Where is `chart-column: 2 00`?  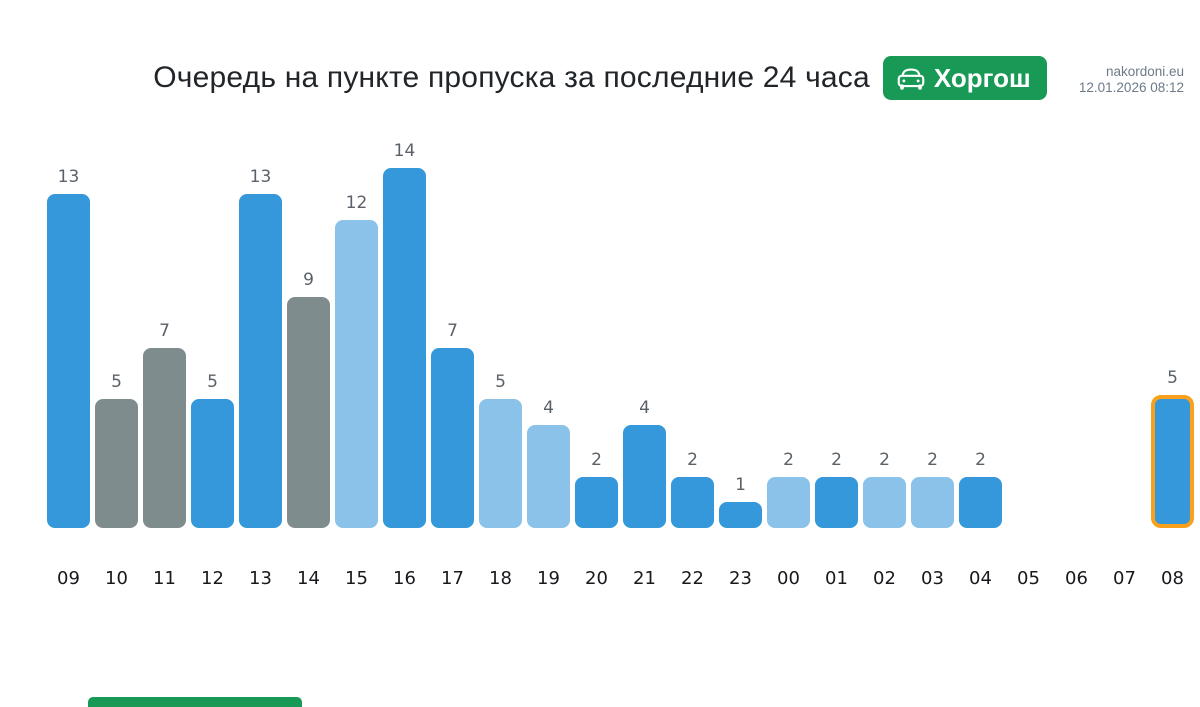
chart-column: 2 00 is located at coordinates (788, 365).